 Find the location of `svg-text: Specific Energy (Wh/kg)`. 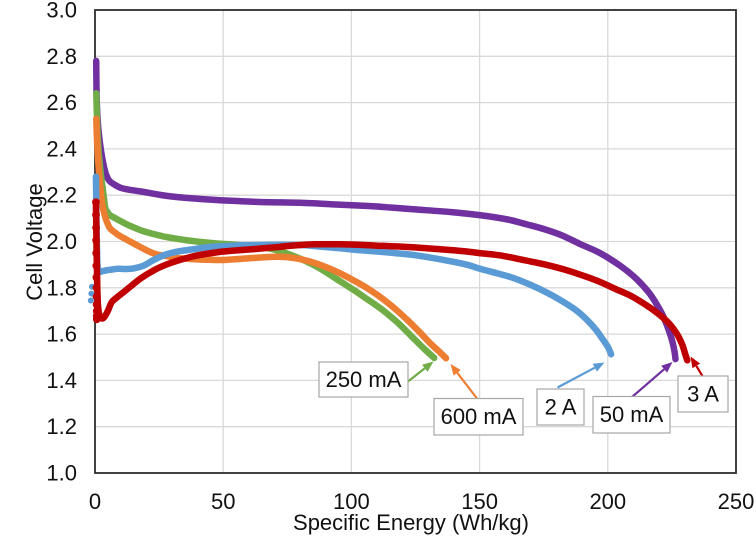

svg-text: Specific Energy (Wh/kg) is located at coordinates (411, 522).